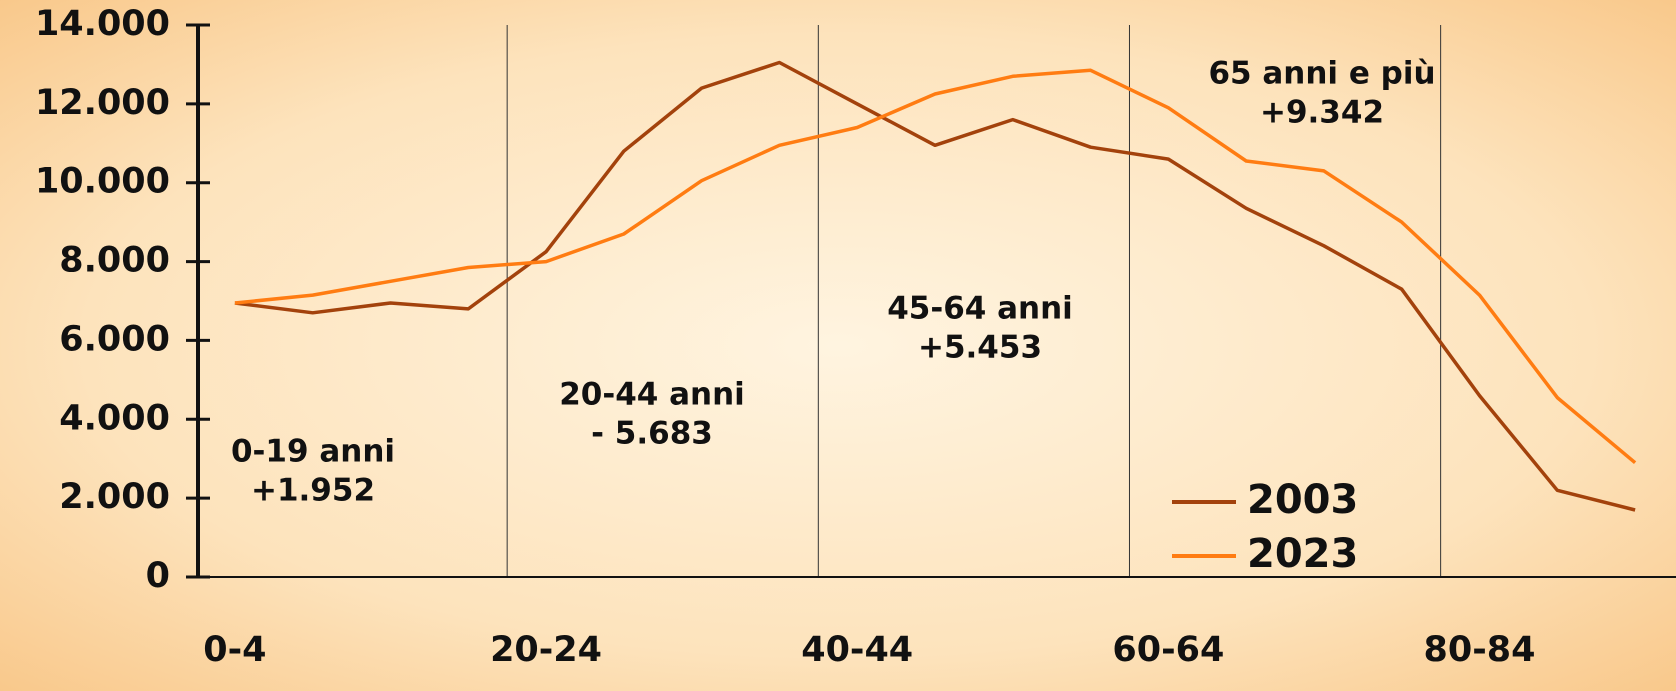  I want to click on annotation: 45-64 anni, so click(980, 309).